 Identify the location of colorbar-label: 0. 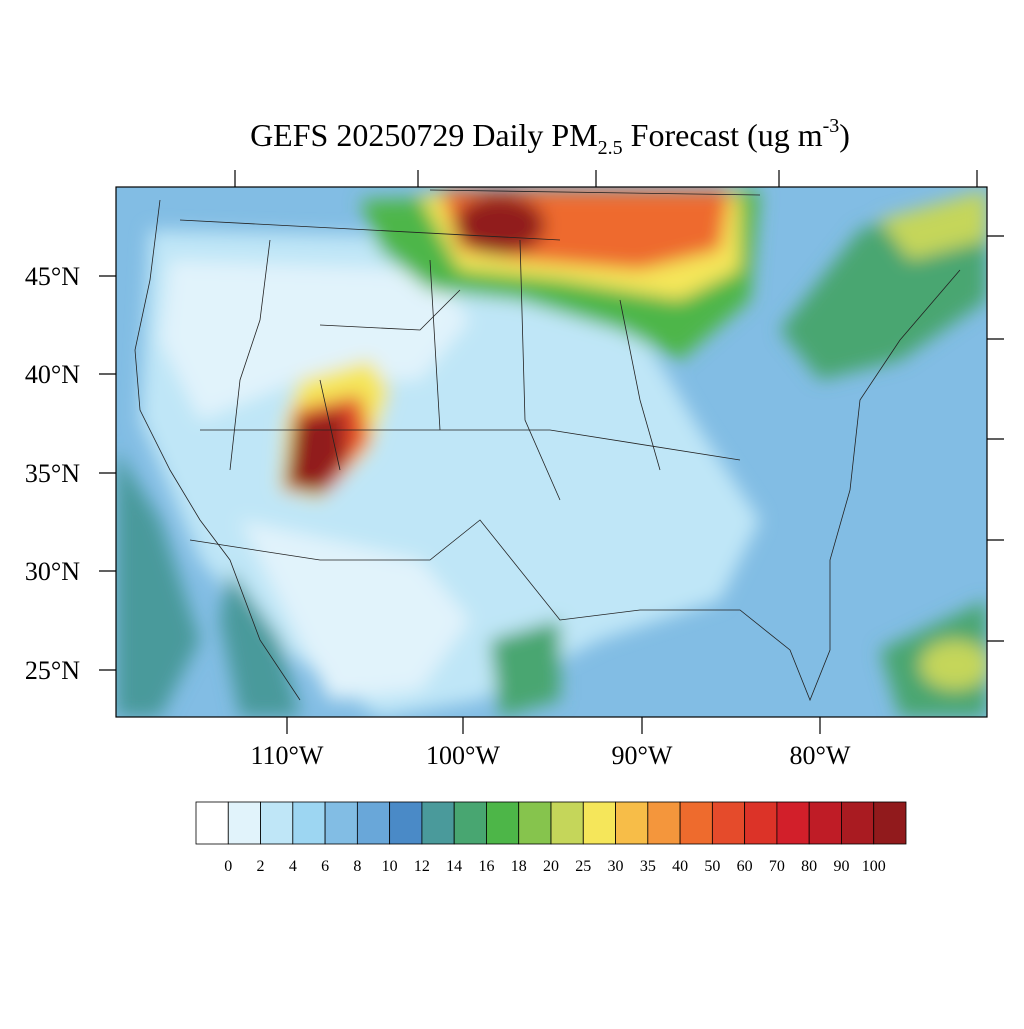
(228, 866).